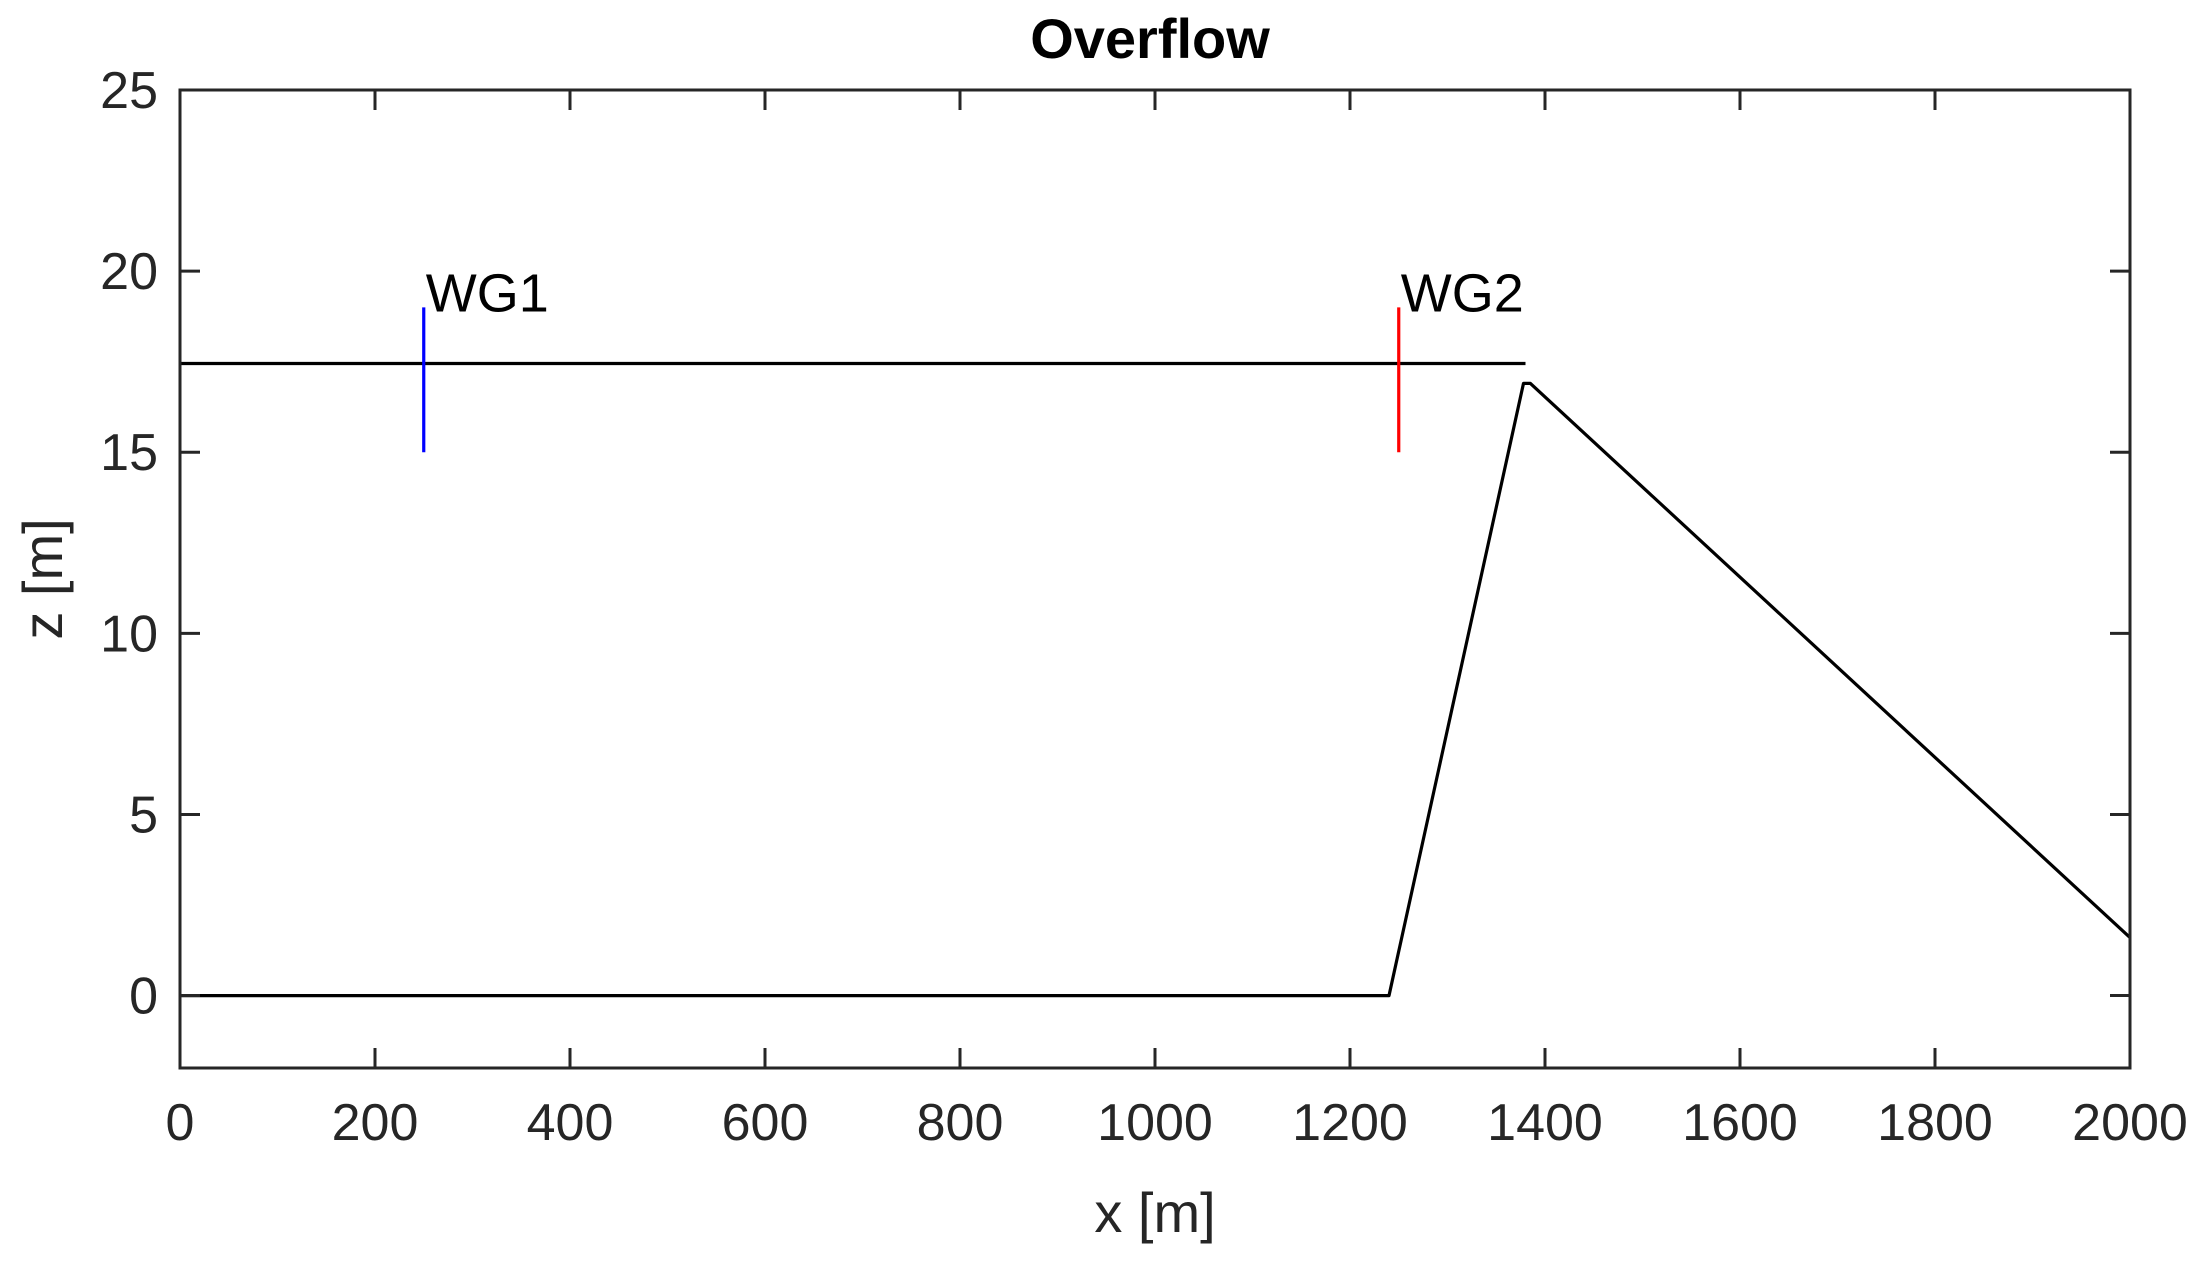 The height and width of the screenshot is (1263, 2196). What do you see at coordinates (2130, 1123) in the screenshot?
I see `x-tick-label: 2000` at bounding box center [2130, 1123].